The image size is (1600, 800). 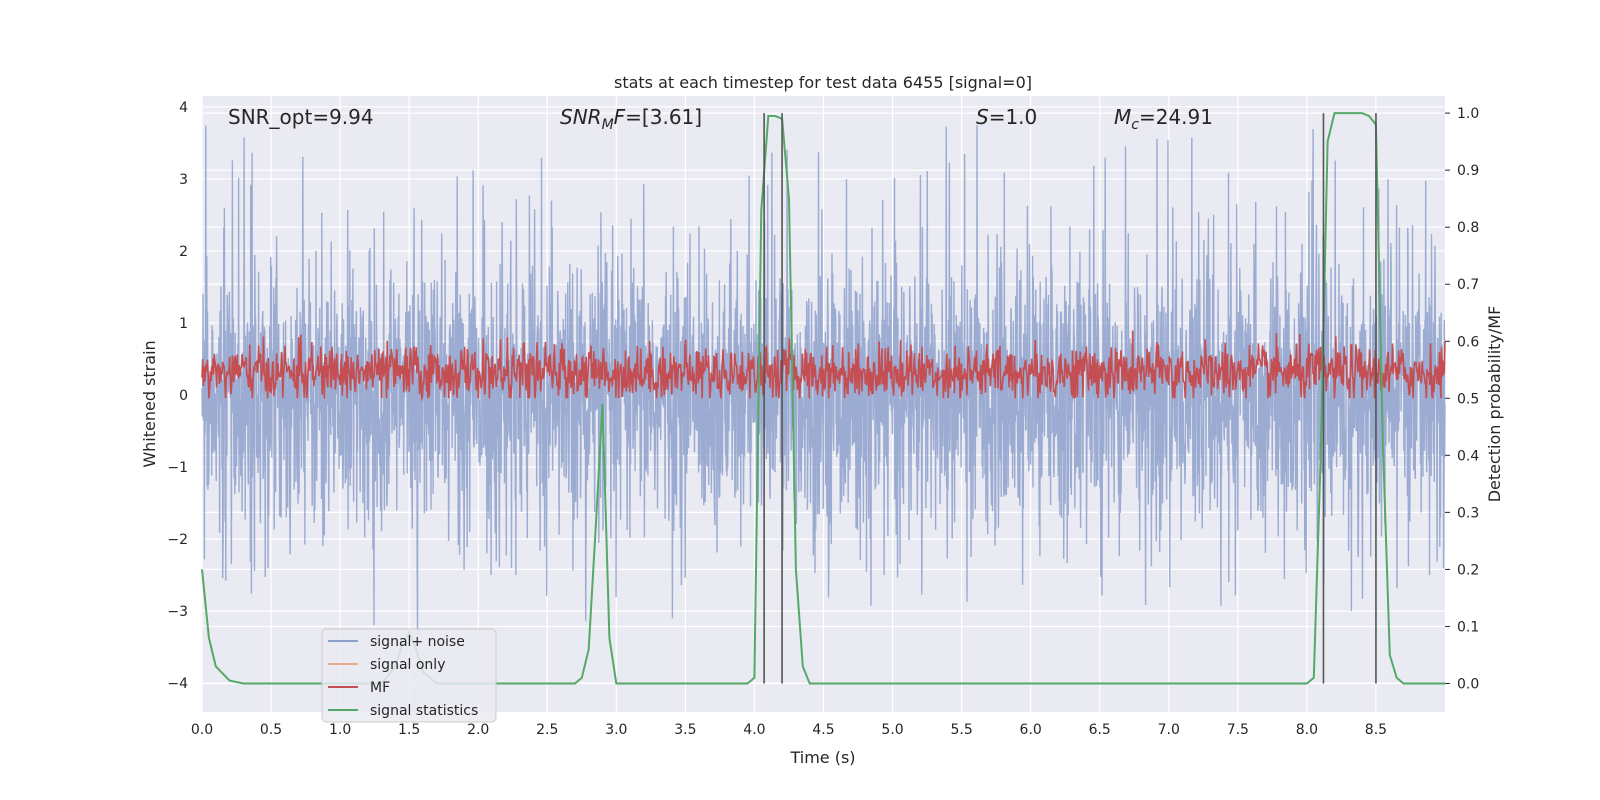 I want to click on y2-tick-label: 0.6, so click(x=1468, y=342).